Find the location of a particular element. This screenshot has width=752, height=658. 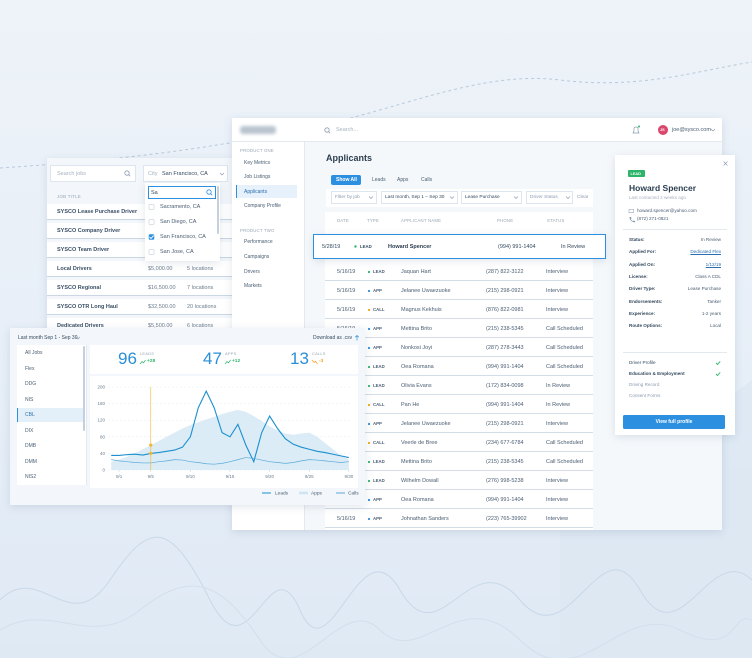

tab: Calls is located at coordinates (427, 180).